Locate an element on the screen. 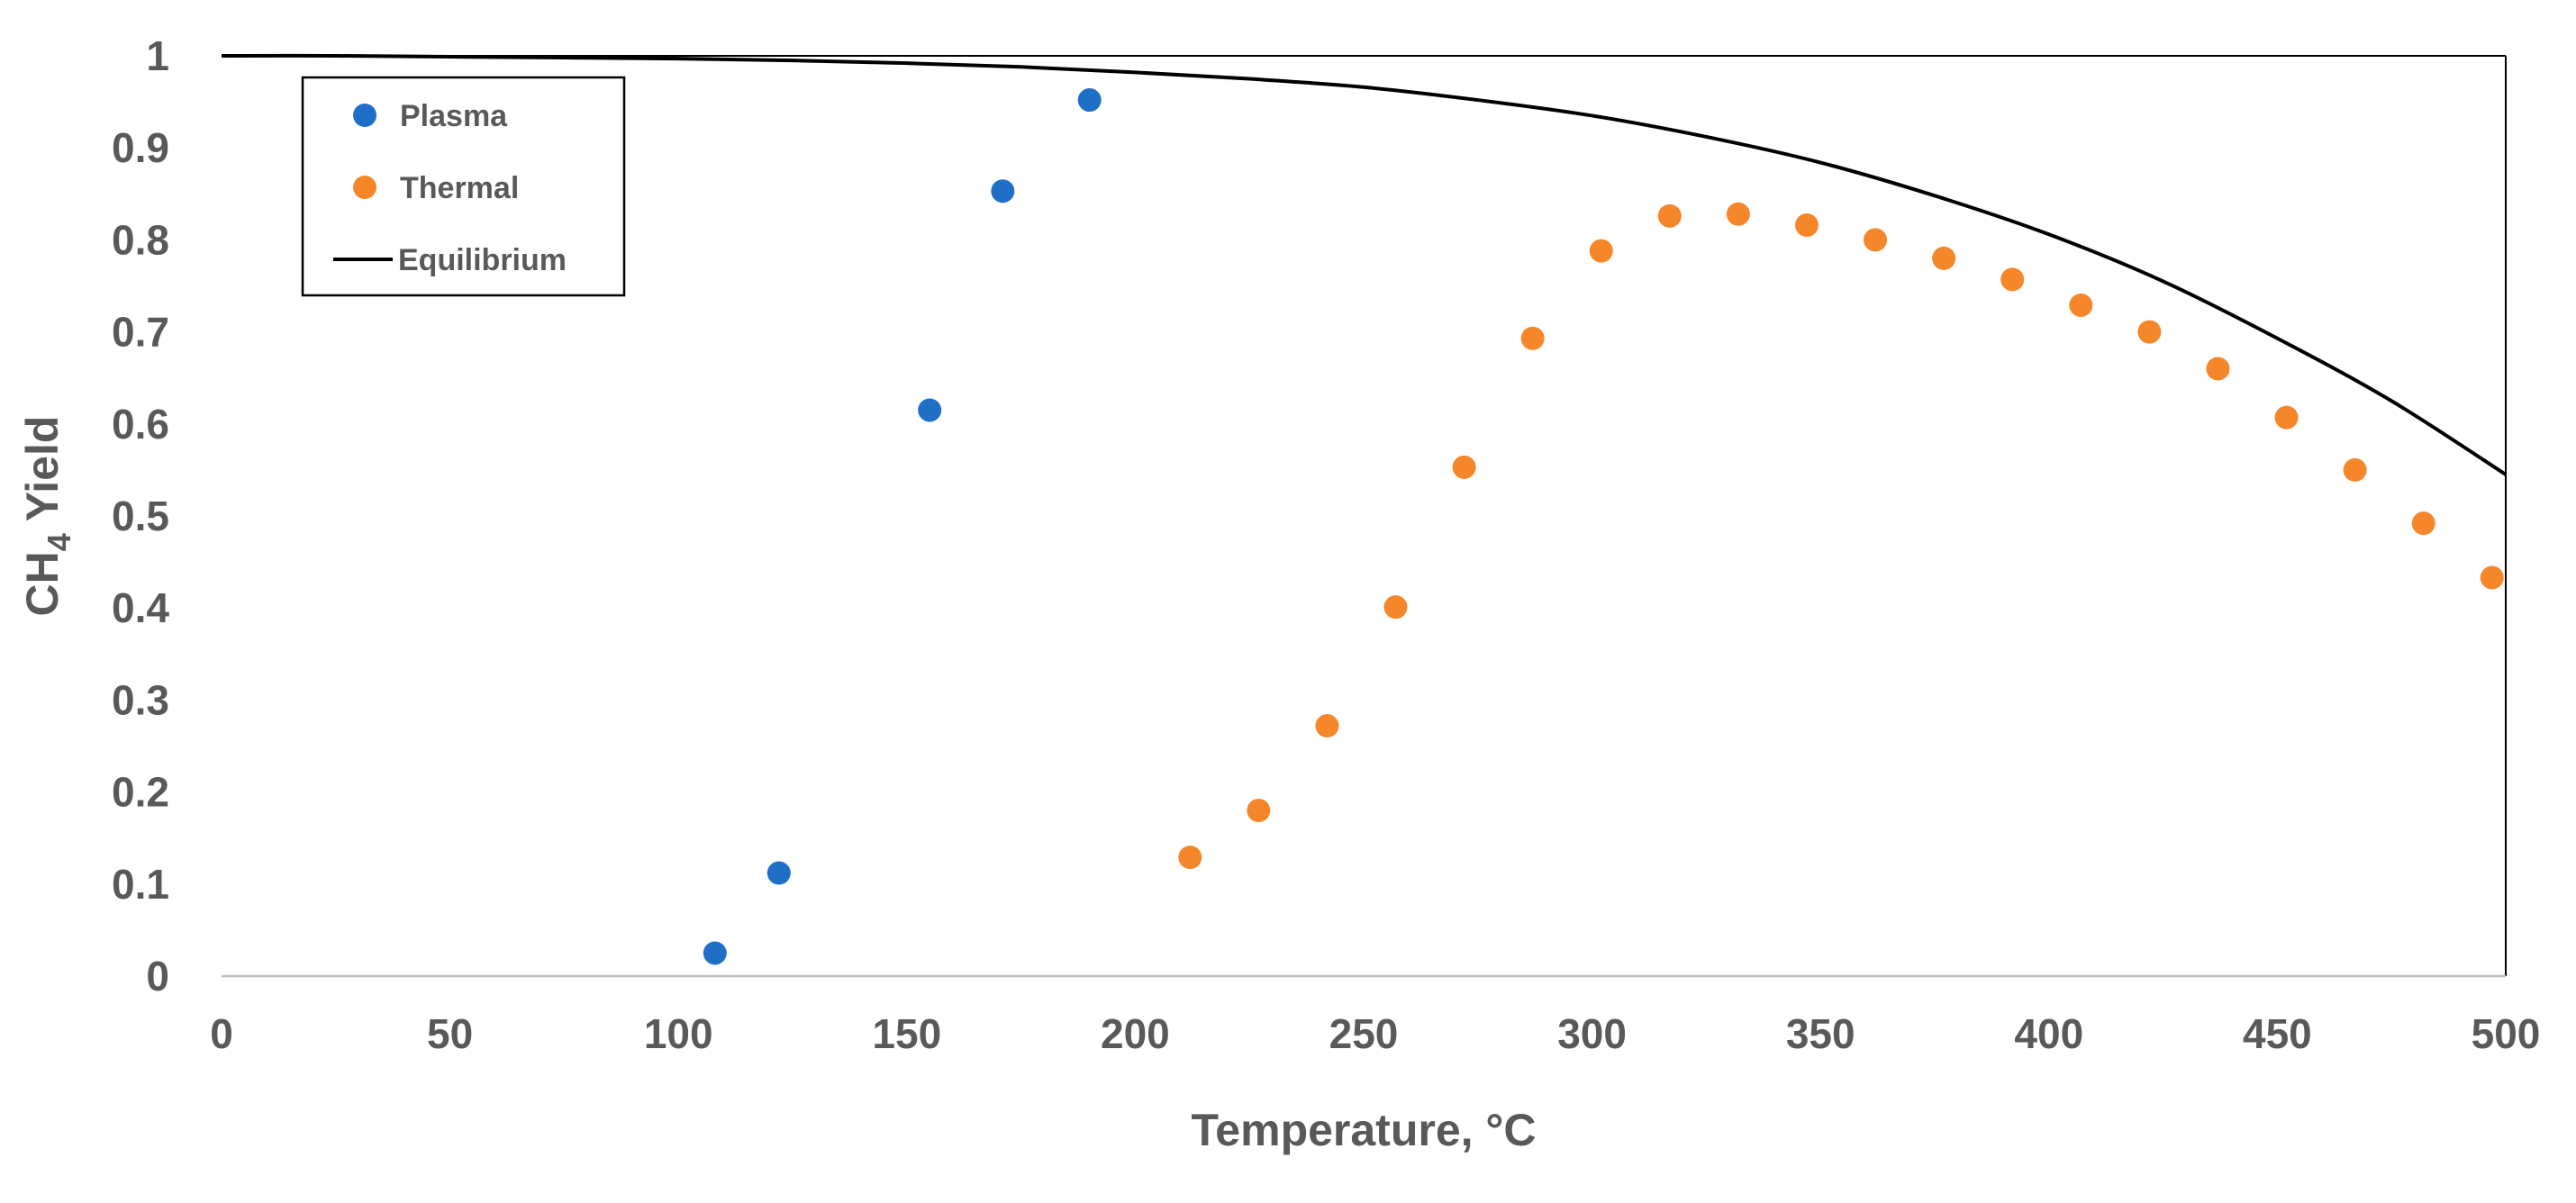 This screenshot has height=1203, width=2576. x-tick-label: 500 is located at coordinates (2507, 1033).